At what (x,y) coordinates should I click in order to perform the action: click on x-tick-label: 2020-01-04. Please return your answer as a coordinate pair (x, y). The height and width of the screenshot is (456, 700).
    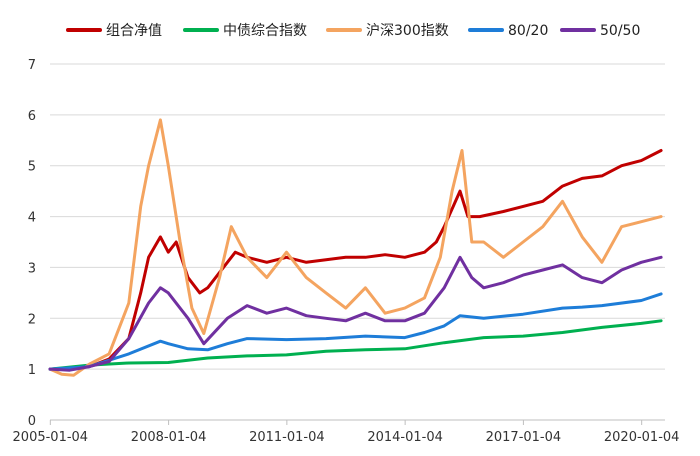
    Looking at the image, I should click on (642, 437).